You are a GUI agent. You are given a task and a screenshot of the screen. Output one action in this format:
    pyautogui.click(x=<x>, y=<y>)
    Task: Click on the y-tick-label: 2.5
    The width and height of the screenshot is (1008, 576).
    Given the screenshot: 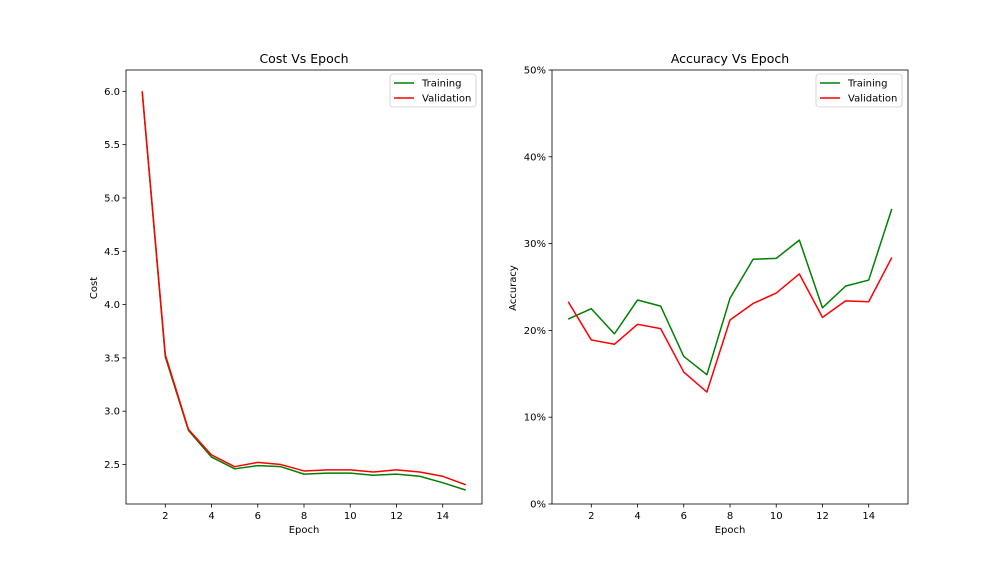 What is the action you would take?
    pyautogui.click(x=112, y=465)
    